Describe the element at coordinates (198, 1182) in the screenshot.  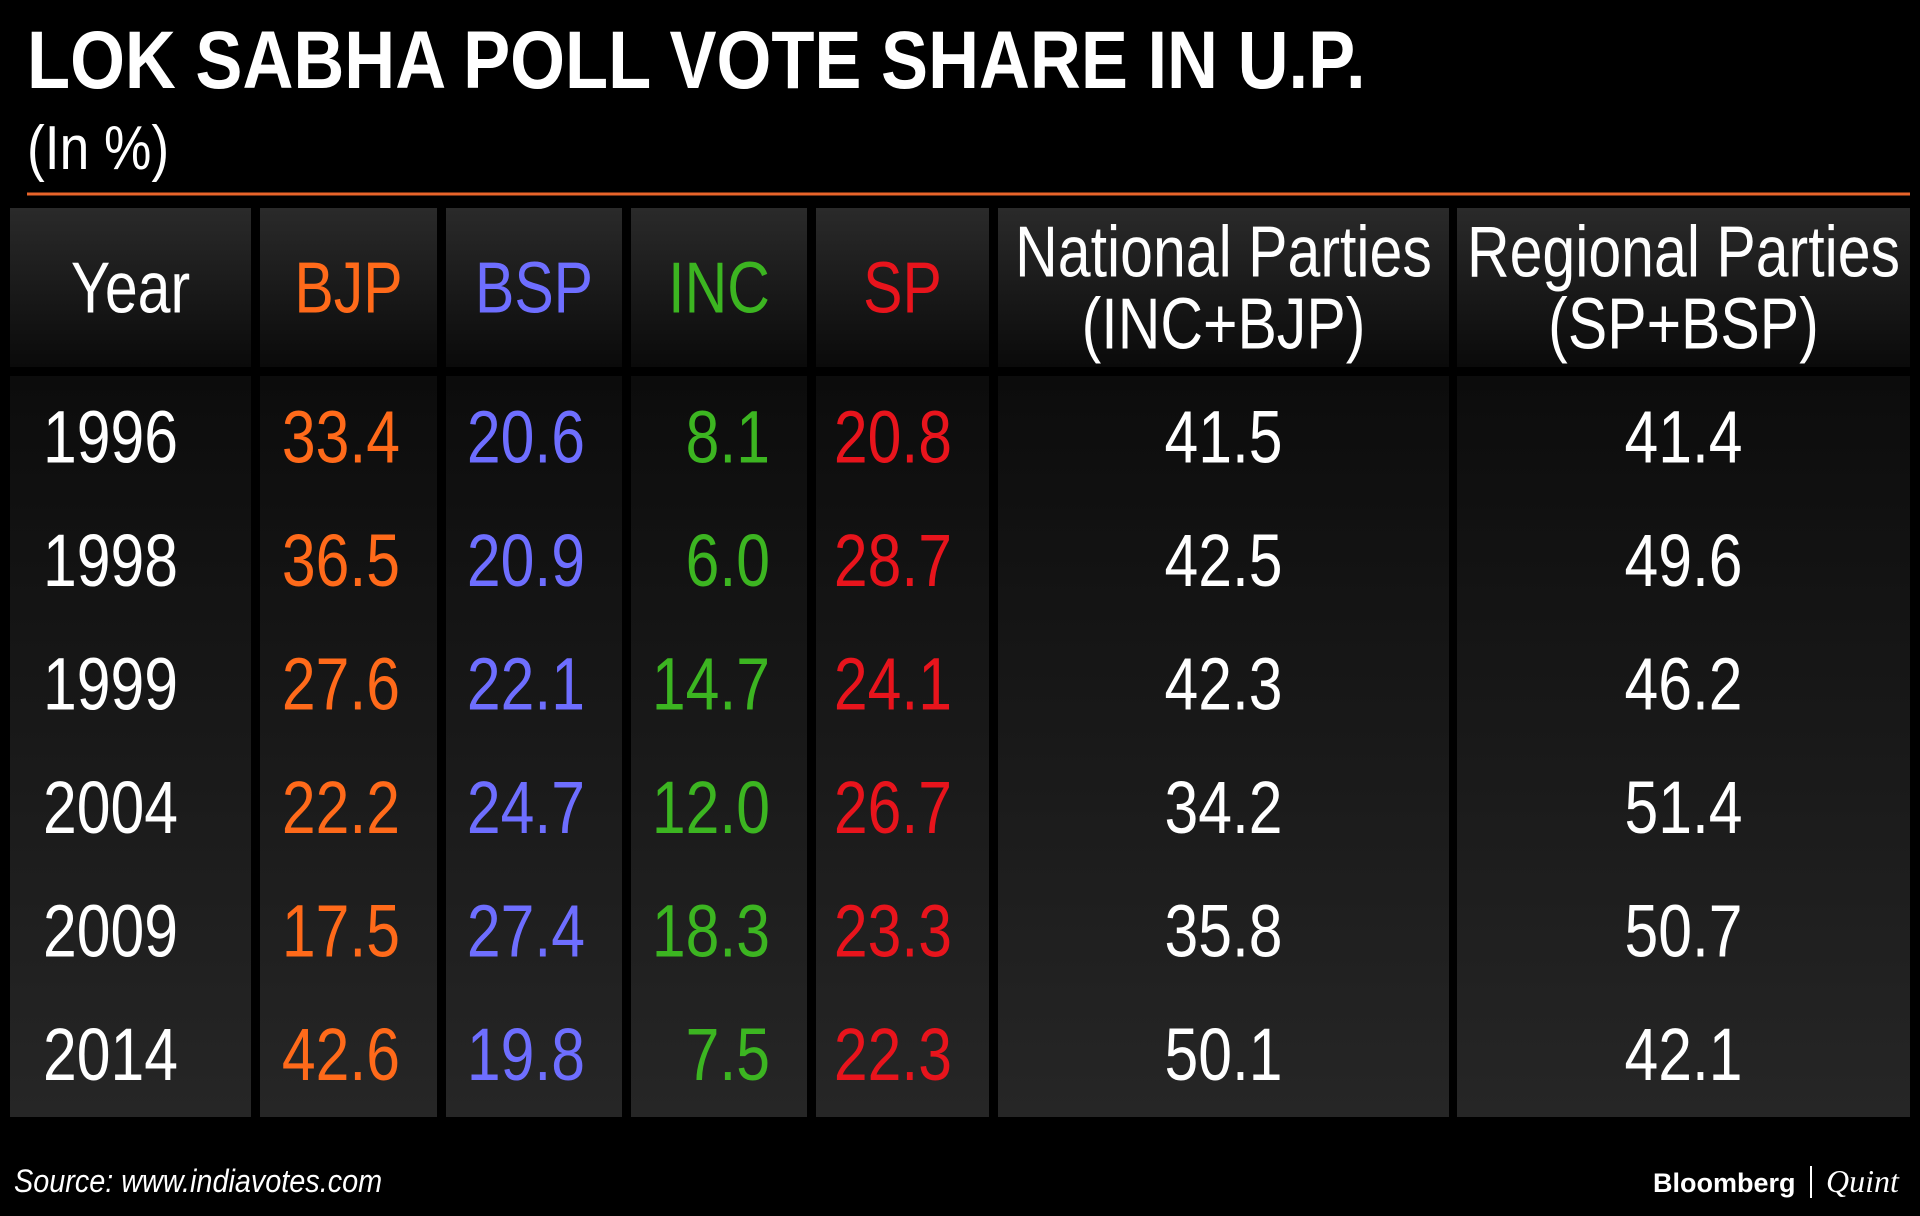
I see `source: Source: www.indiavotes.com` at that location.